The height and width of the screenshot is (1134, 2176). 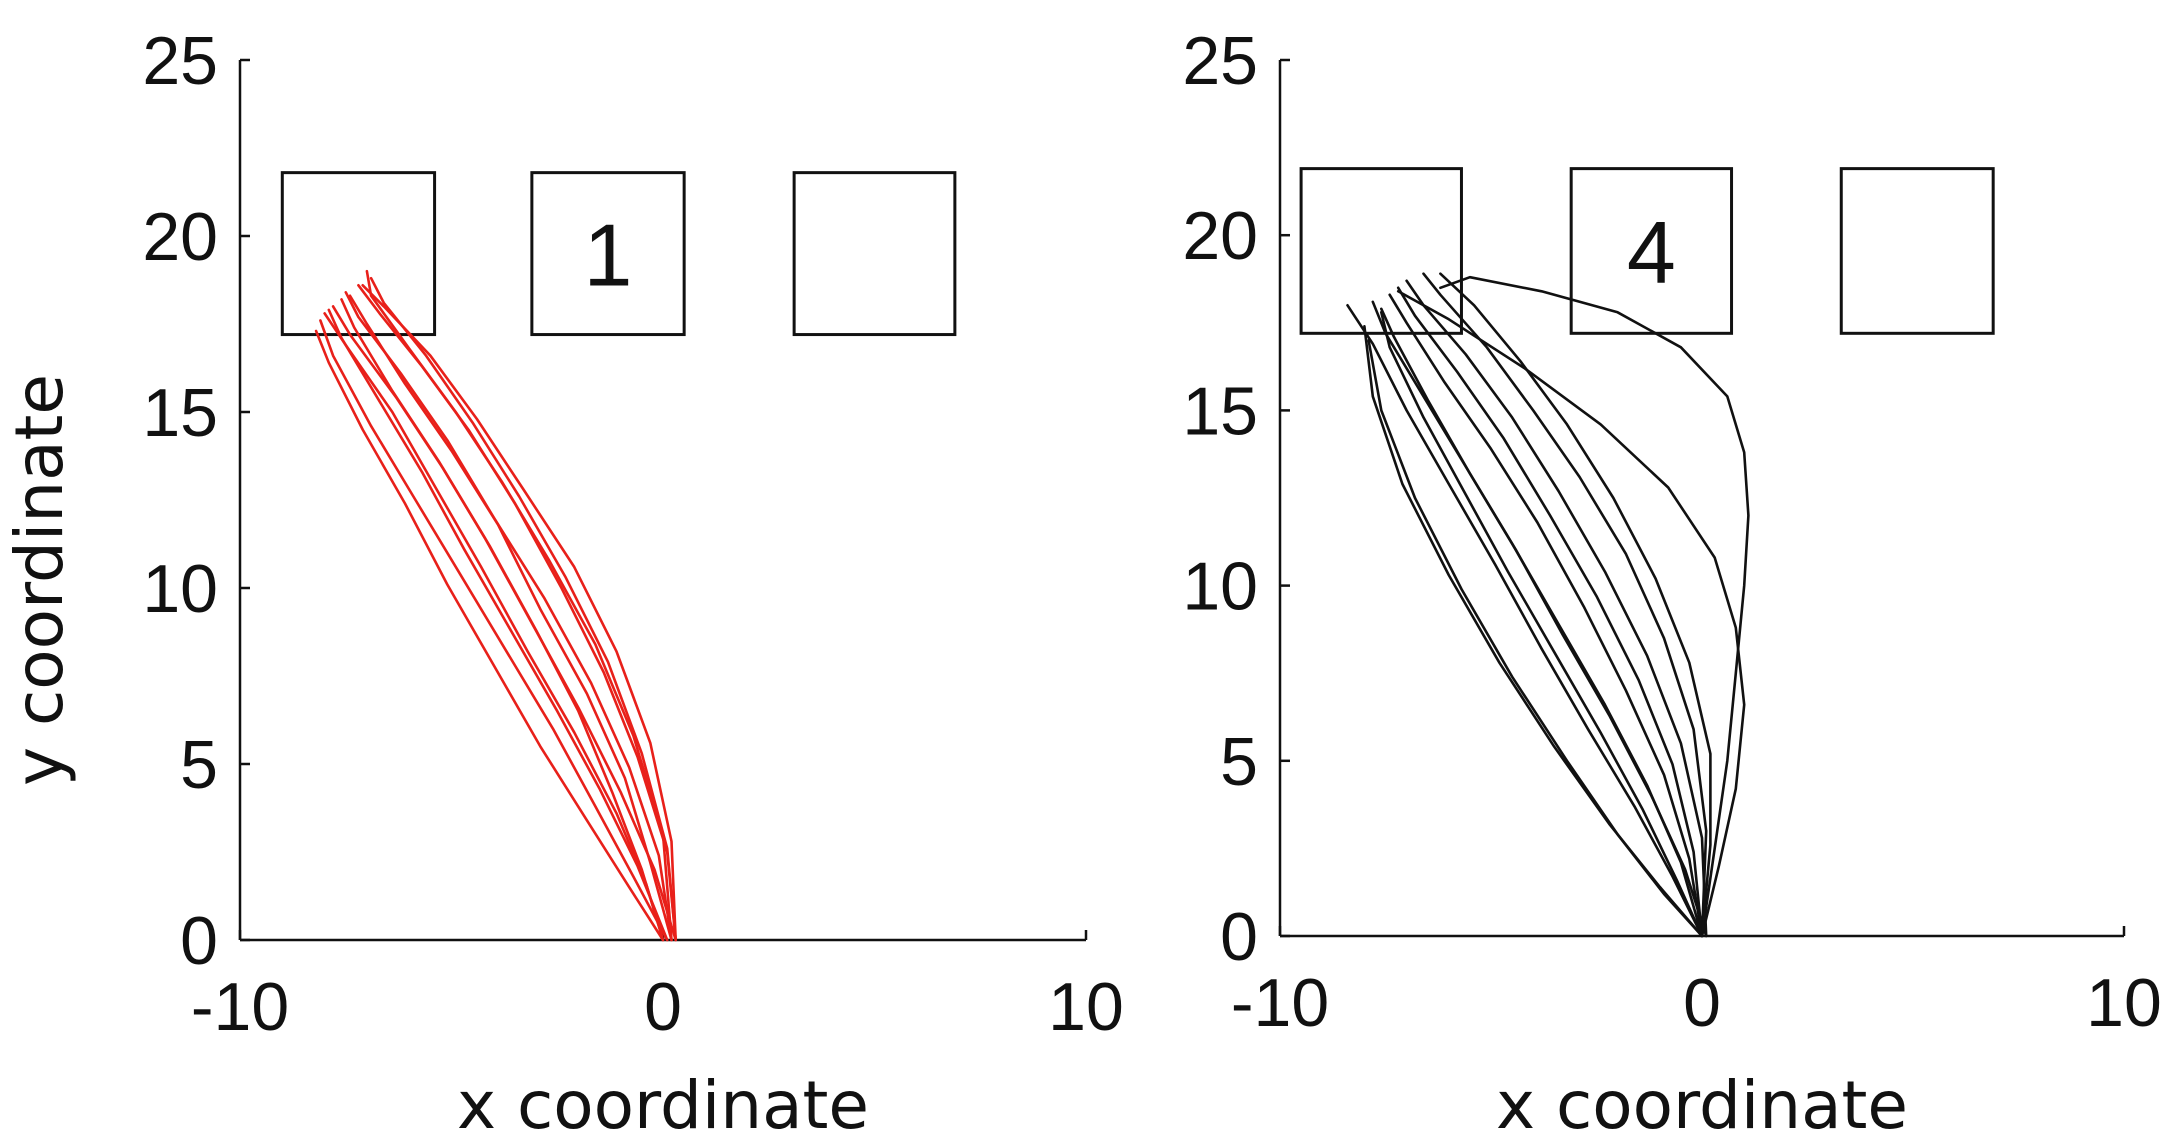 I want to click on left-y-tick-label: 15, so click(x=180, y=413).